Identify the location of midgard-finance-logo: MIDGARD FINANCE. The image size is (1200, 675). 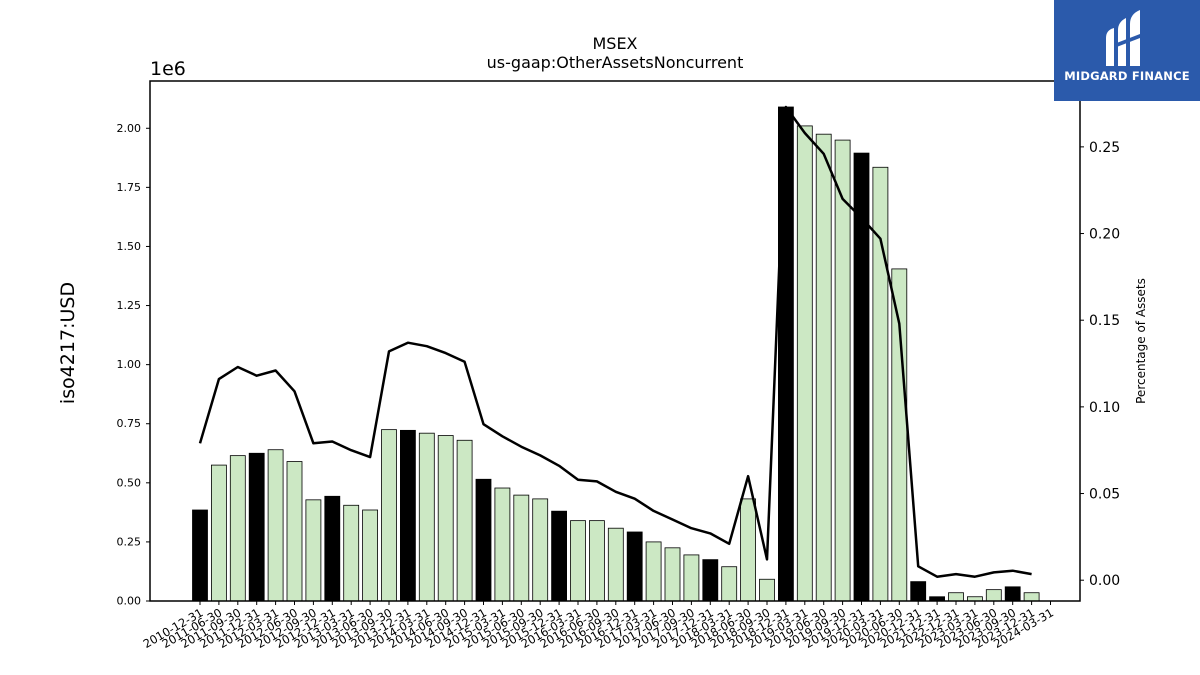
(1127, 50).